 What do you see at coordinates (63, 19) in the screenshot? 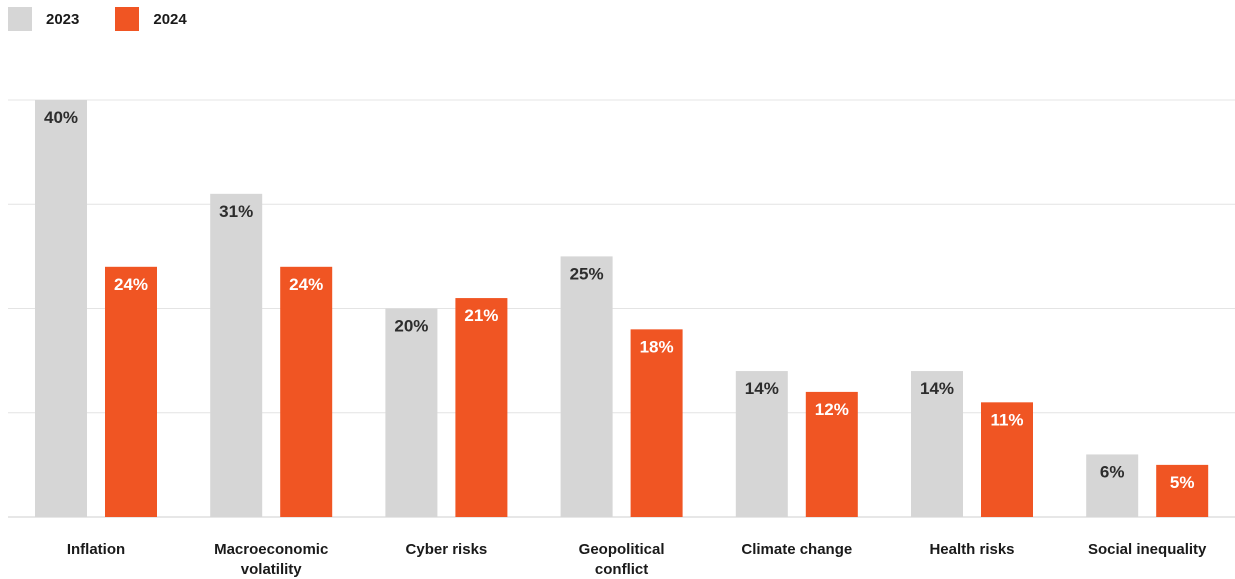
I see `legend-label-2023: 2023` at bounding box center [63, 19].